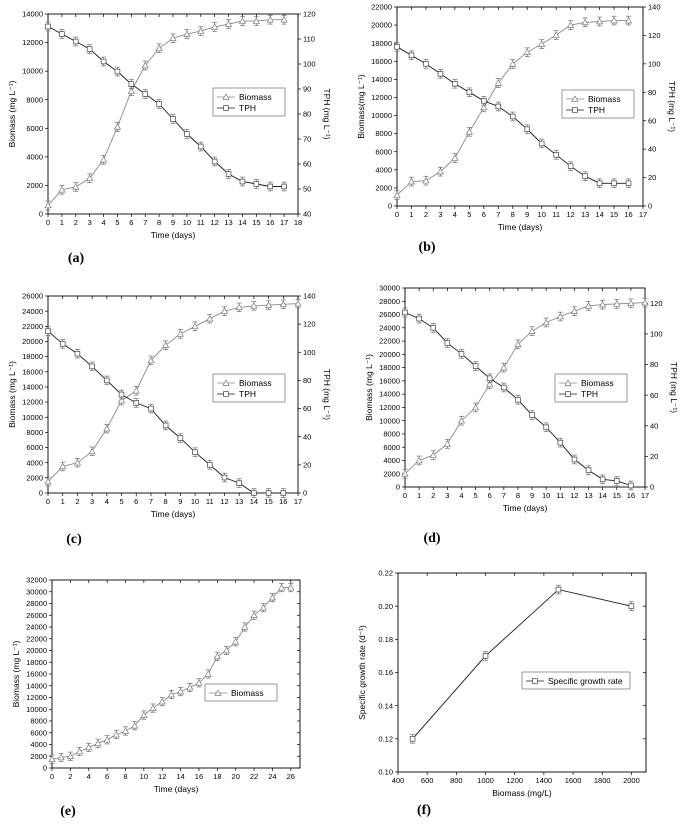 Image resolution: width=685 pixels, height=827 pixels. Describe the element at coordinates (226, 108) in the screenshot. I see `legend-marker-square` at that location.